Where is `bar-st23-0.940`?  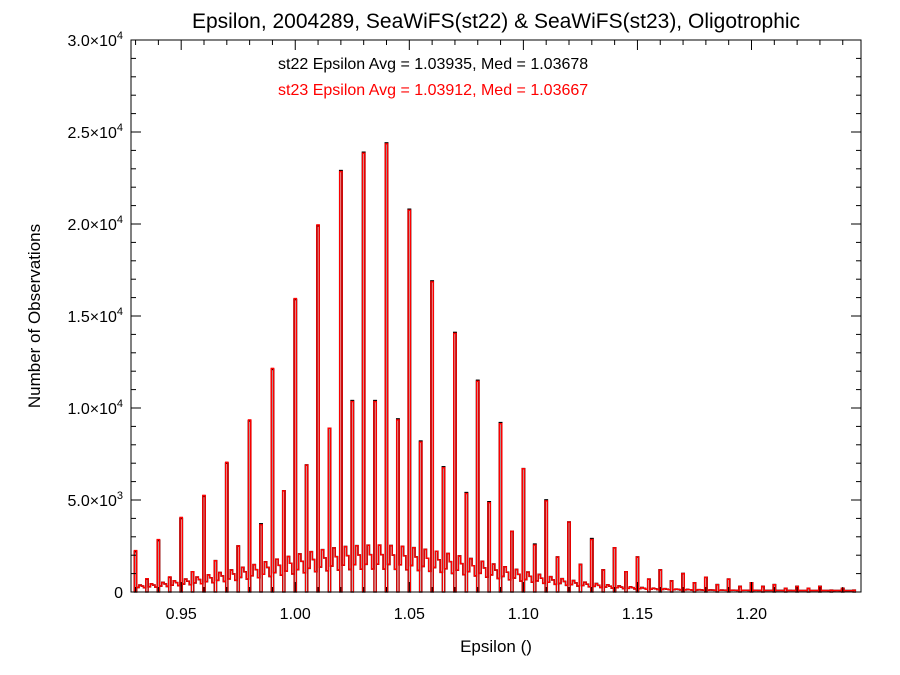
bar-st23-0.940 is located at coordinates (158, 566).